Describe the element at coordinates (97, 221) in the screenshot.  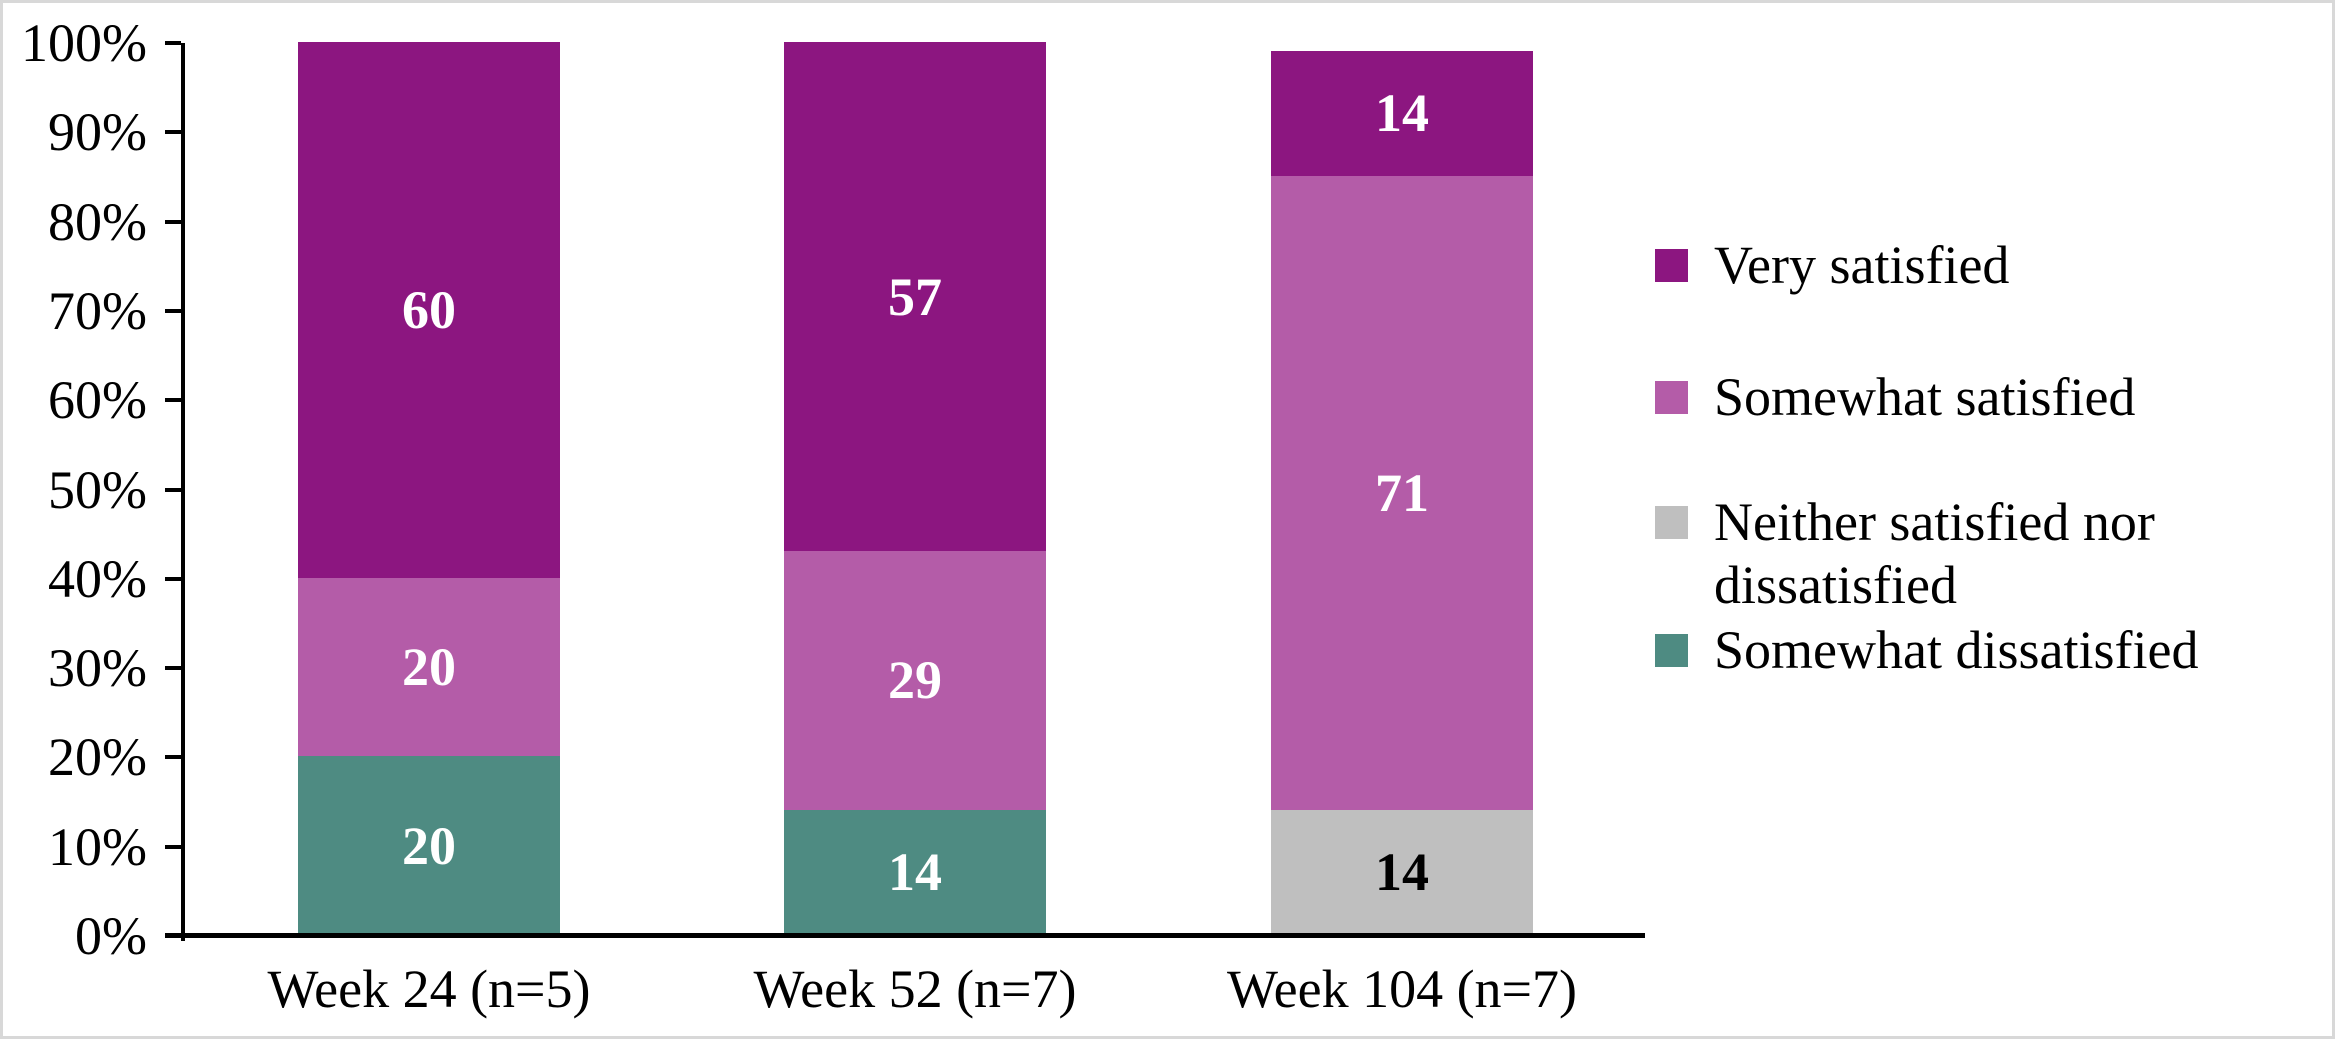
I see `y-tick-label: 80%` at that location.